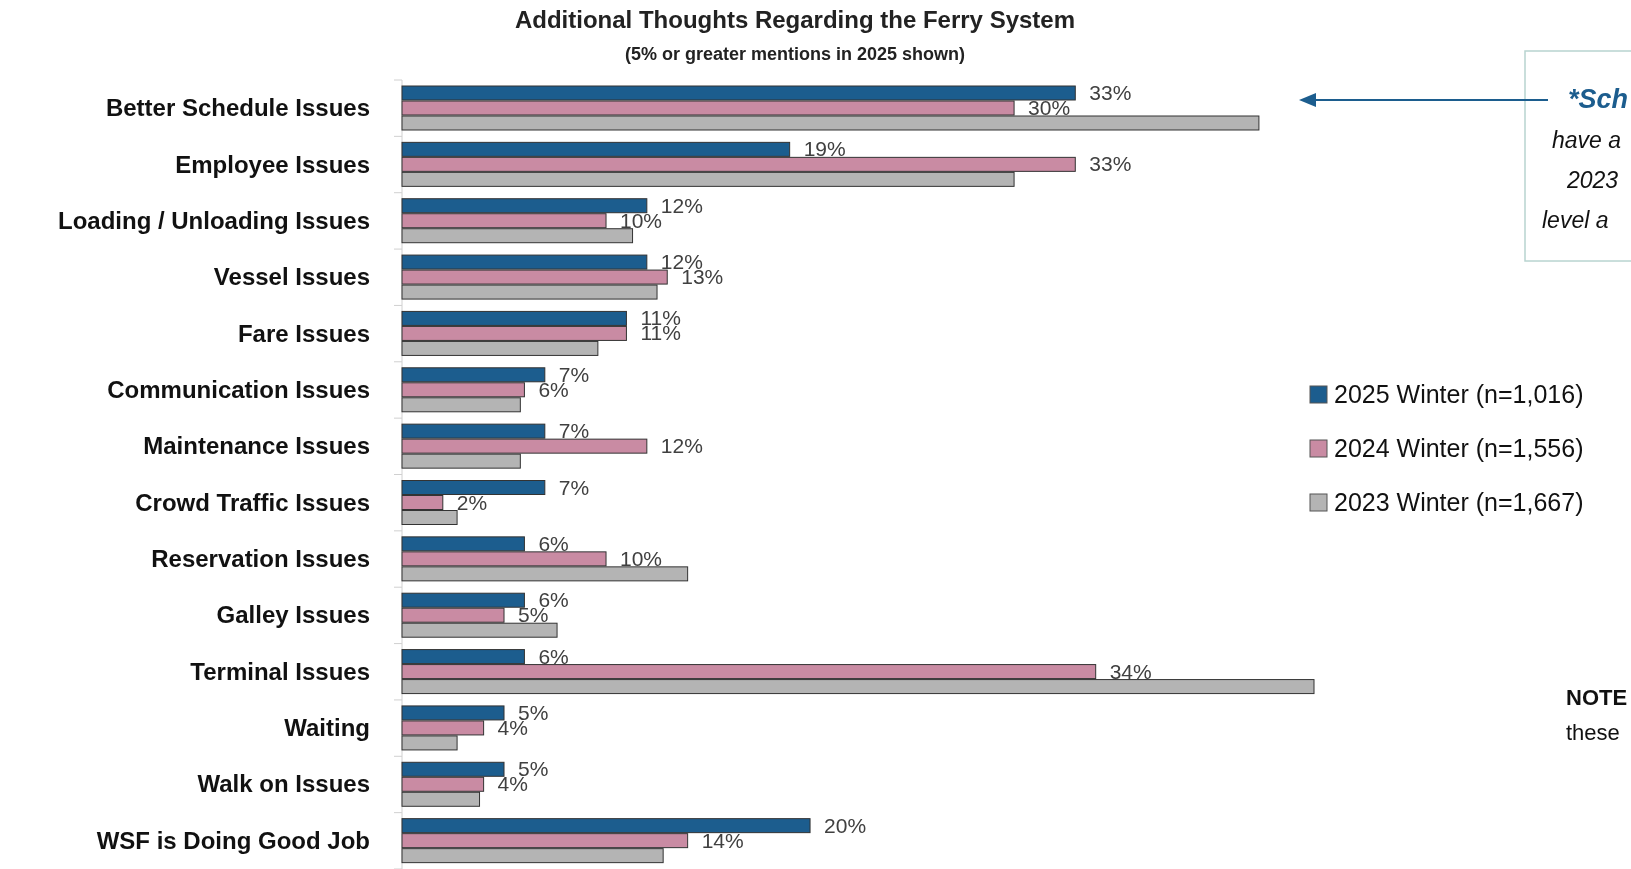  What do you see at coordinates (1592, 180) in the screenshot?
I see `text: 2023` at bounding box center [1592, 180].